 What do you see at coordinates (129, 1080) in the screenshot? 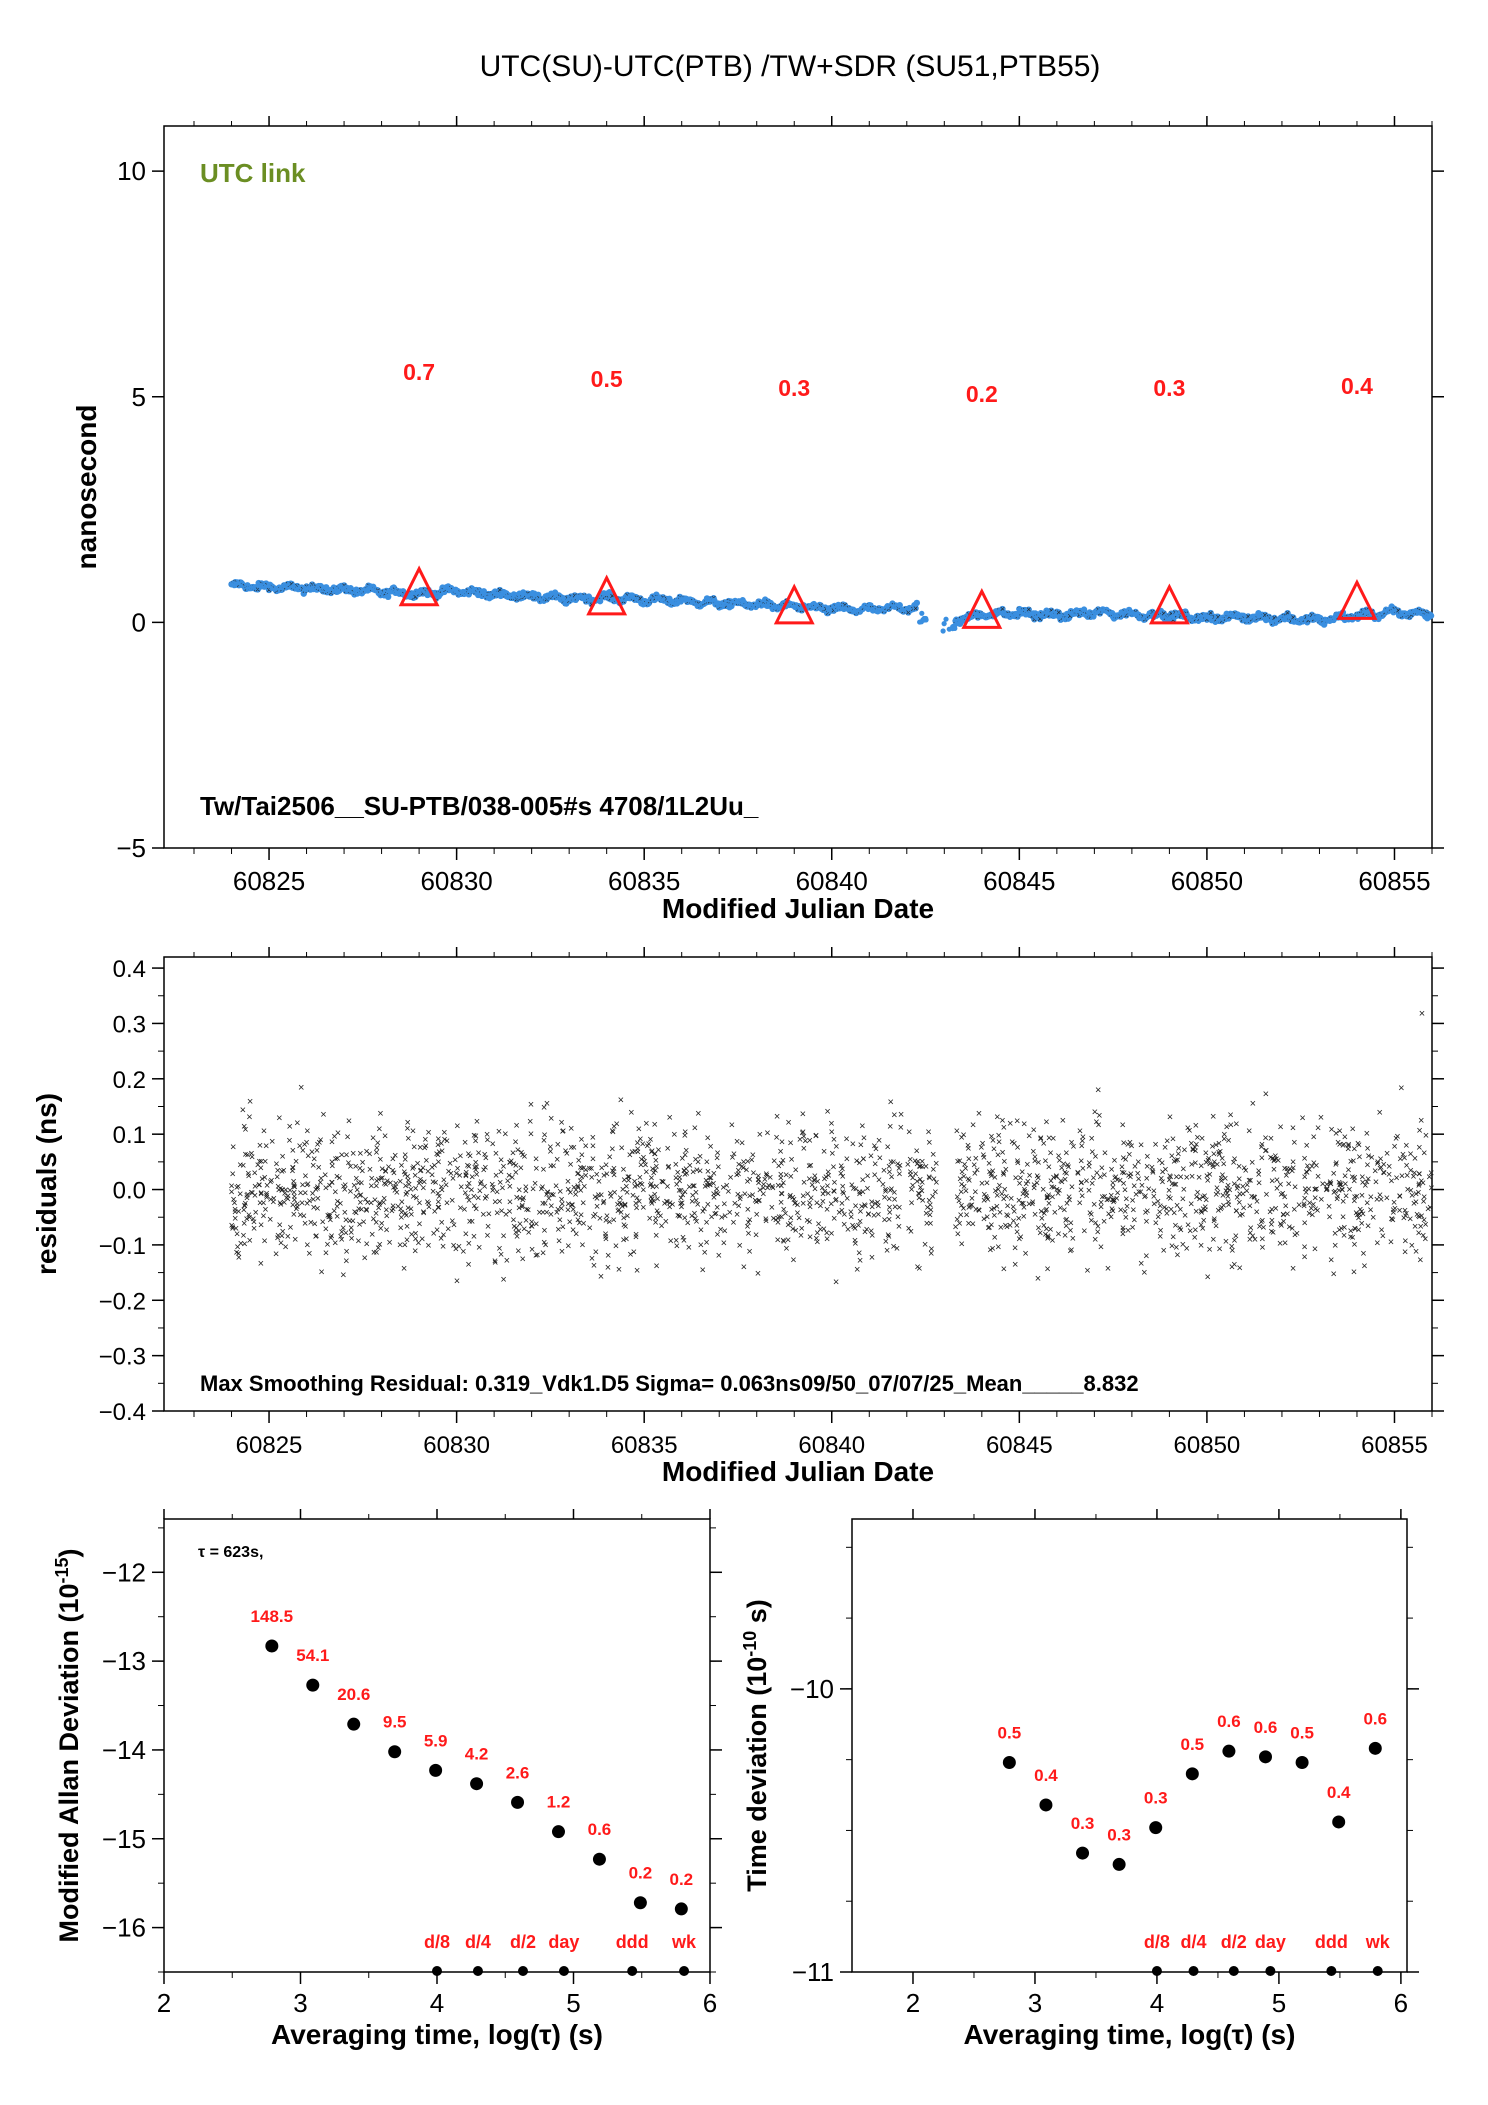
I see `y-tick-label: 0.2` at bounding box center [129, 1080].